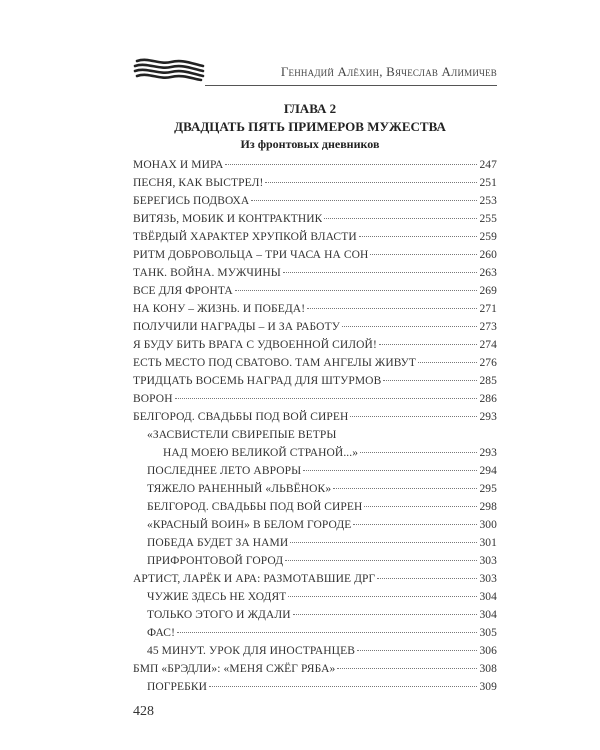 The image size is (600, 750). I want to click on toc-entry: ПРИФРОНТОВОЙ ГОРОД 303, so click(315, 561).